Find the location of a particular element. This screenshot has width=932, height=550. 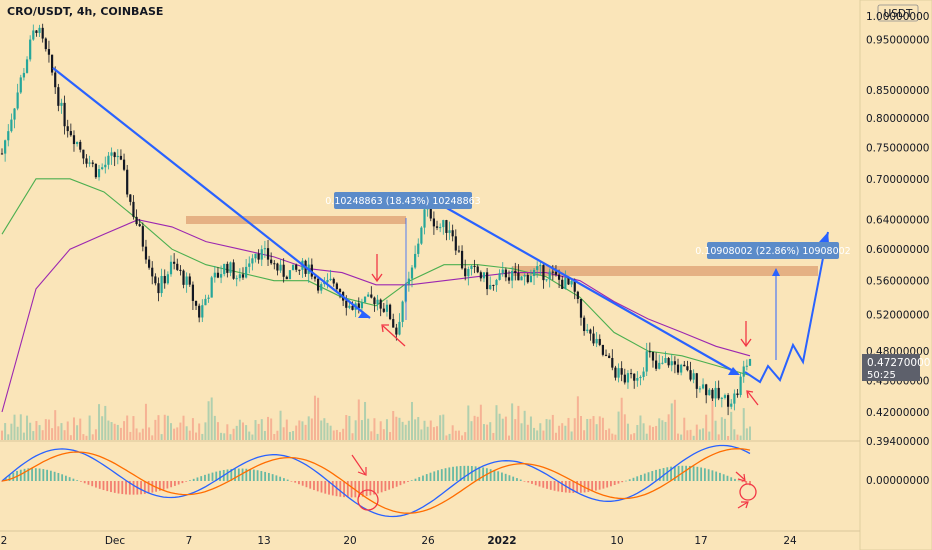

projected-arrowhead is located at coordinates (824, 237).